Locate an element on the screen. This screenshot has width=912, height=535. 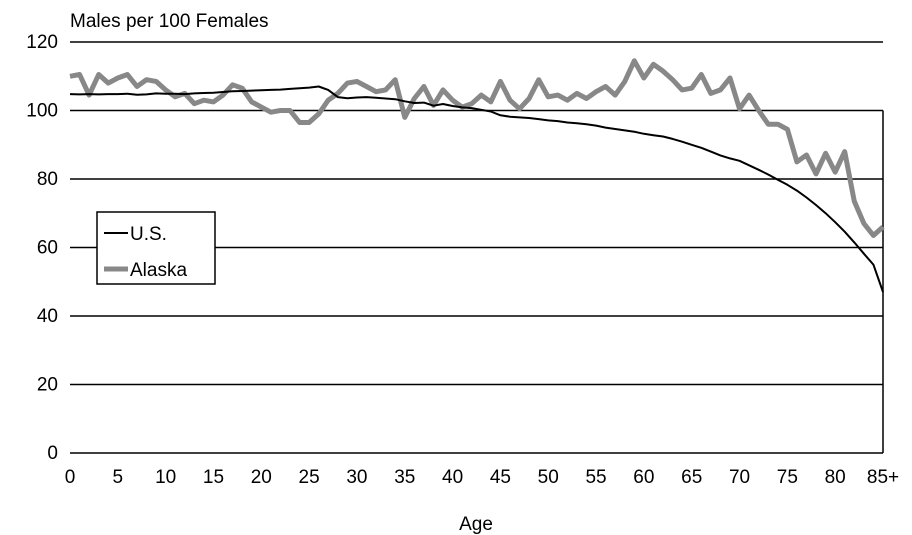
x-tick-label: 60 is located at coordinates (643, 477).